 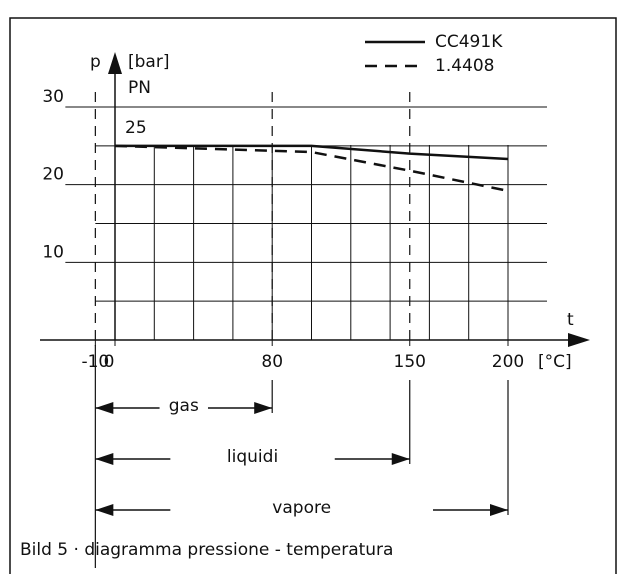 What do you see at coordinates (184, 406) in the screenshot?
I see `range-label: gas` at bounding box center [184, 406].